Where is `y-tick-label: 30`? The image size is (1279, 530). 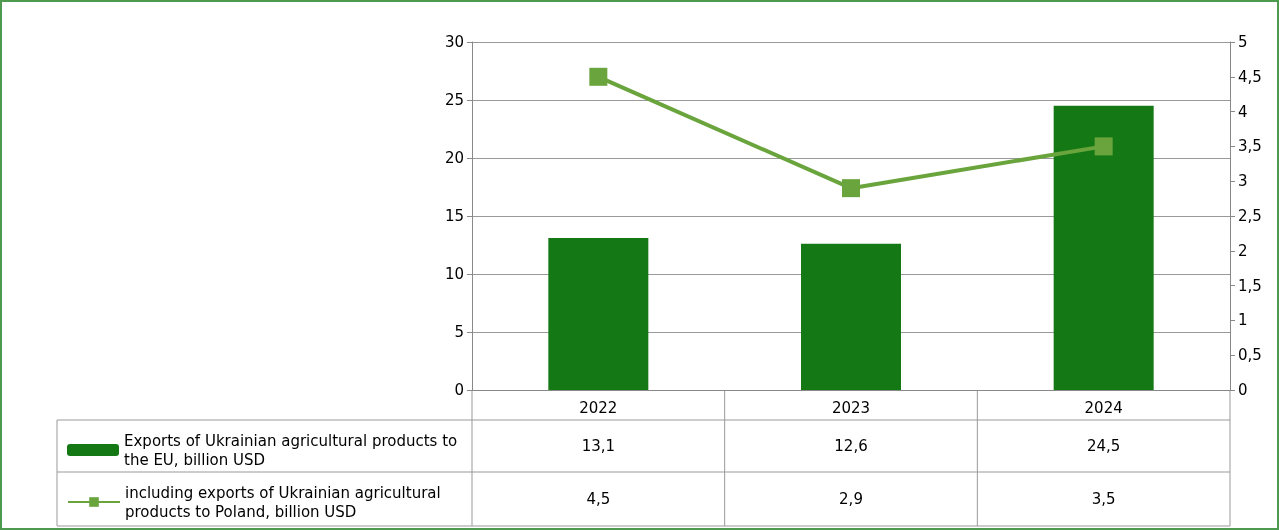
y-tick-label: 30 is located at coordinates (454, 42).